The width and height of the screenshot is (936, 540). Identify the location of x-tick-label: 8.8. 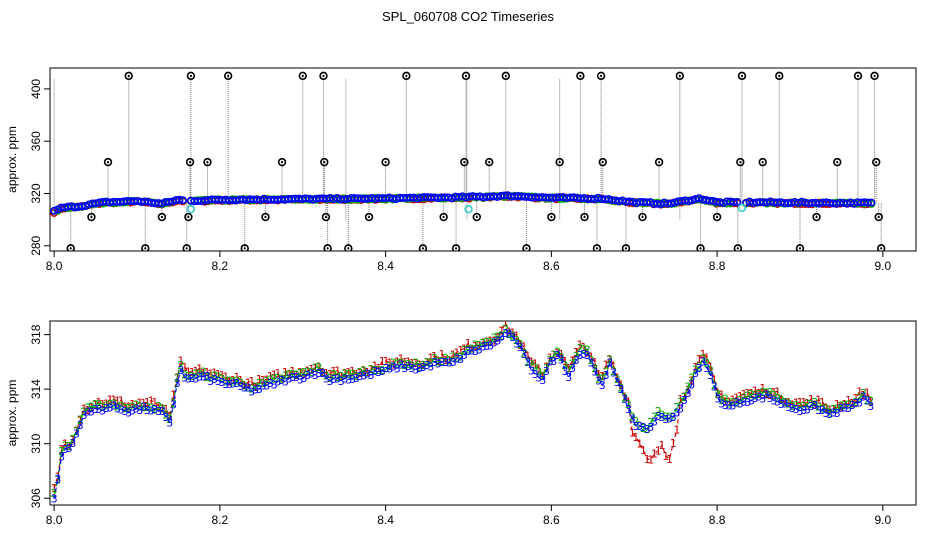
(717, 520).